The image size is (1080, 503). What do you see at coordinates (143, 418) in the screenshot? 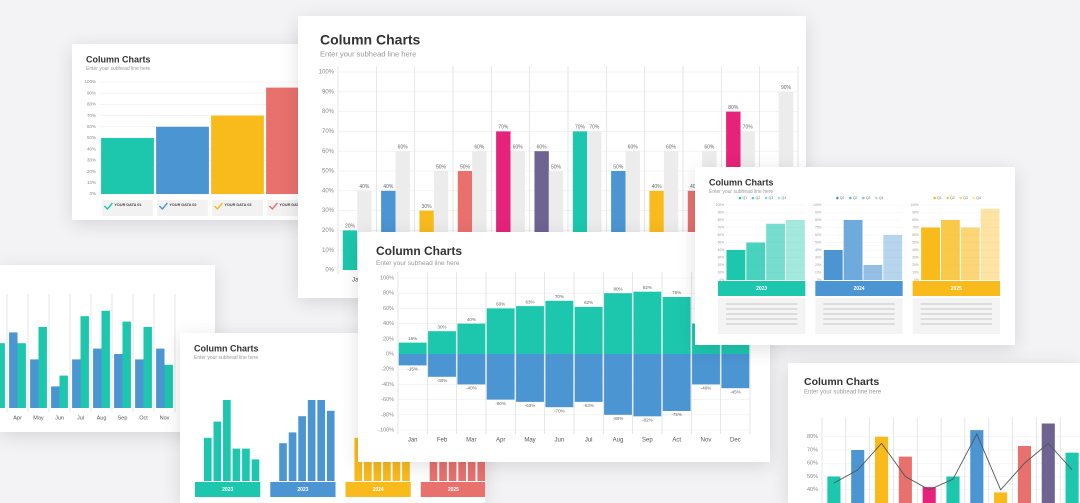
I see `x-tick-label: Oct` at bounding box center [143, 418].